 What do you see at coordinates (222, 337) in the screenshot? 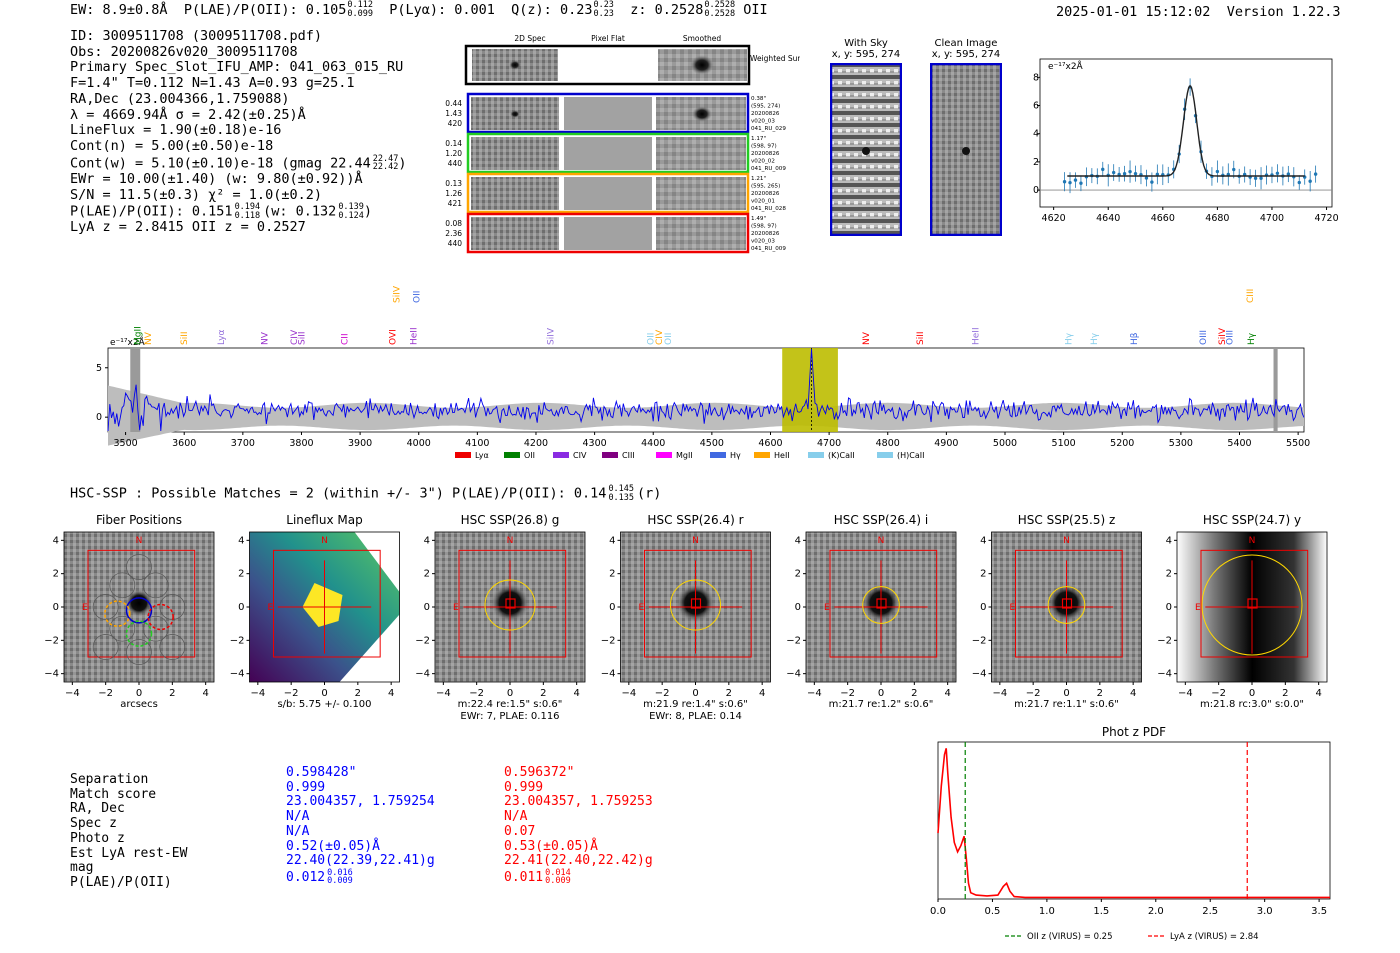
I see `spectral-line-label: Lyα` at bounding box center [222, 337].